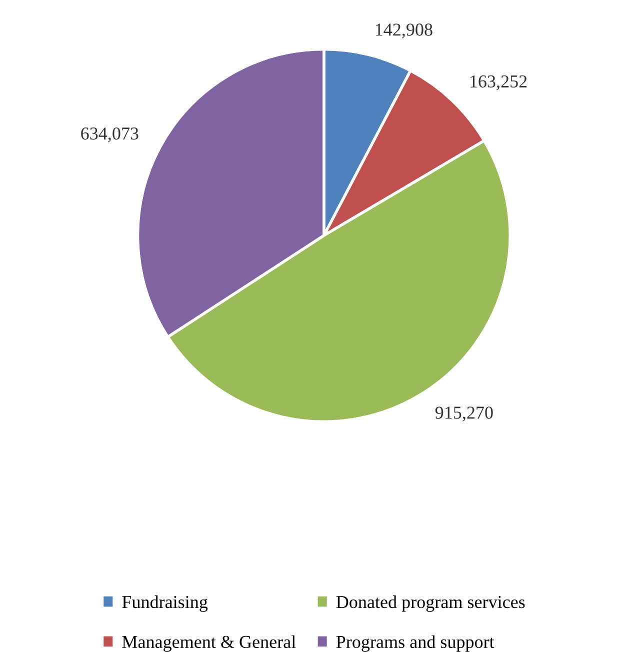 The width and height of the screenshot is (629, 668). What do you see at coordinates (430, 603) in the screenshot?
I see `legend-label: Donated program services` at bounding box center [430, 603].